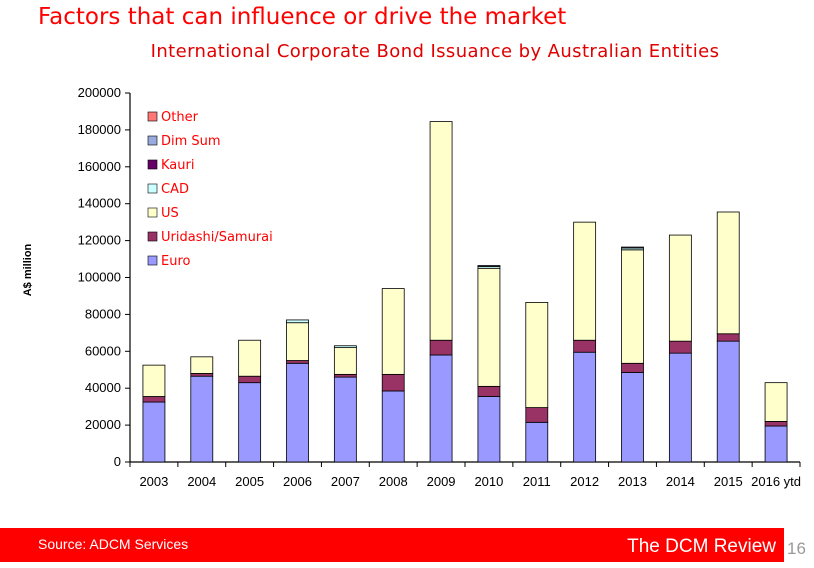  Describe the element at coordinates (152, 236) in the screenshot. I see `legend-swatch-uridashi-samurai` at that location.